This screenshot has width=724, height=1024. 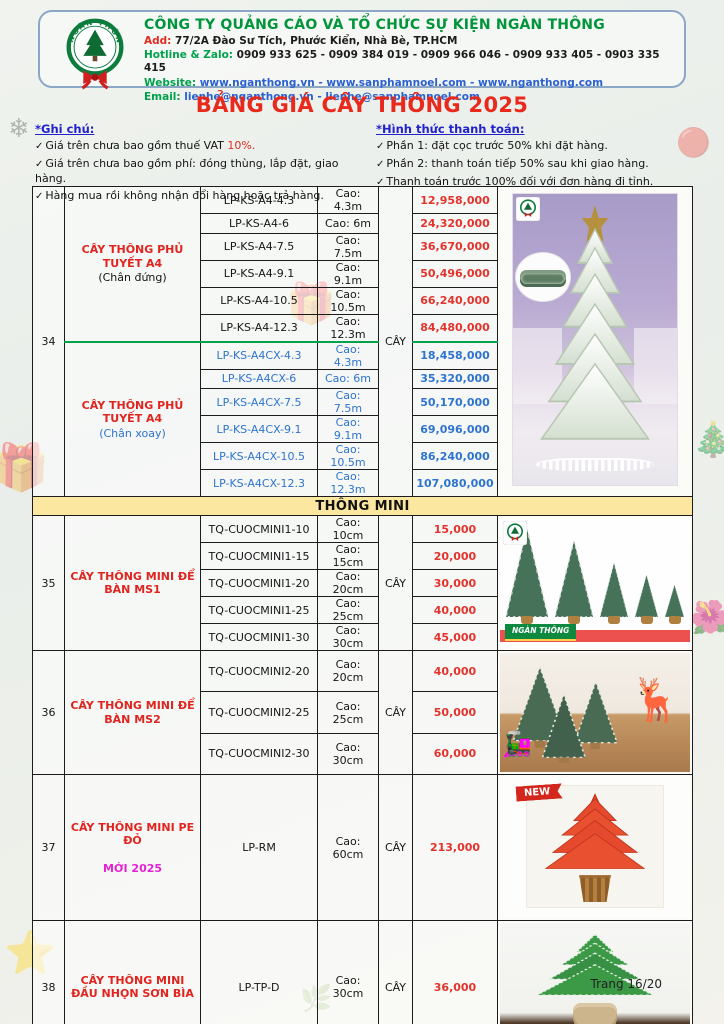 I want to click on product-code: LP-RM, so click(x=259, y=848).